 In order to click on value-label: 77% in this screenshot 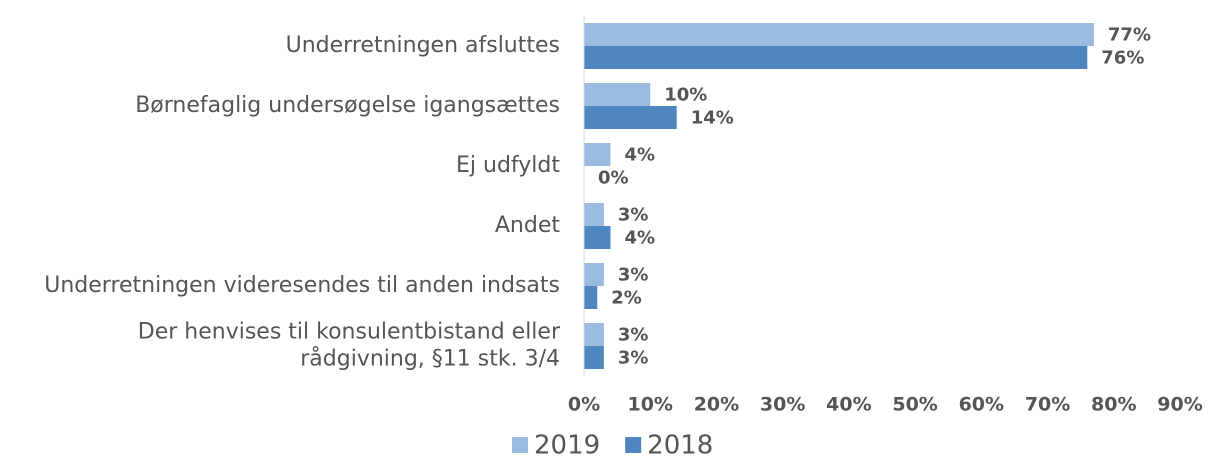, I will do `click(1129, 35)`.